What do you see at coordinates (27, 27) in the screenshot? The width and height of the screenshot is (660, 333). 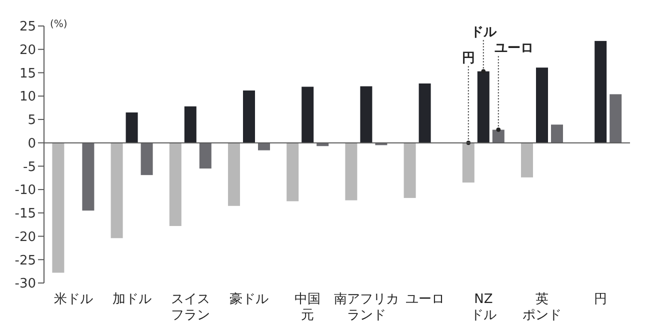 I see `y-tick-label: 25` at bounding box center [27, 27].